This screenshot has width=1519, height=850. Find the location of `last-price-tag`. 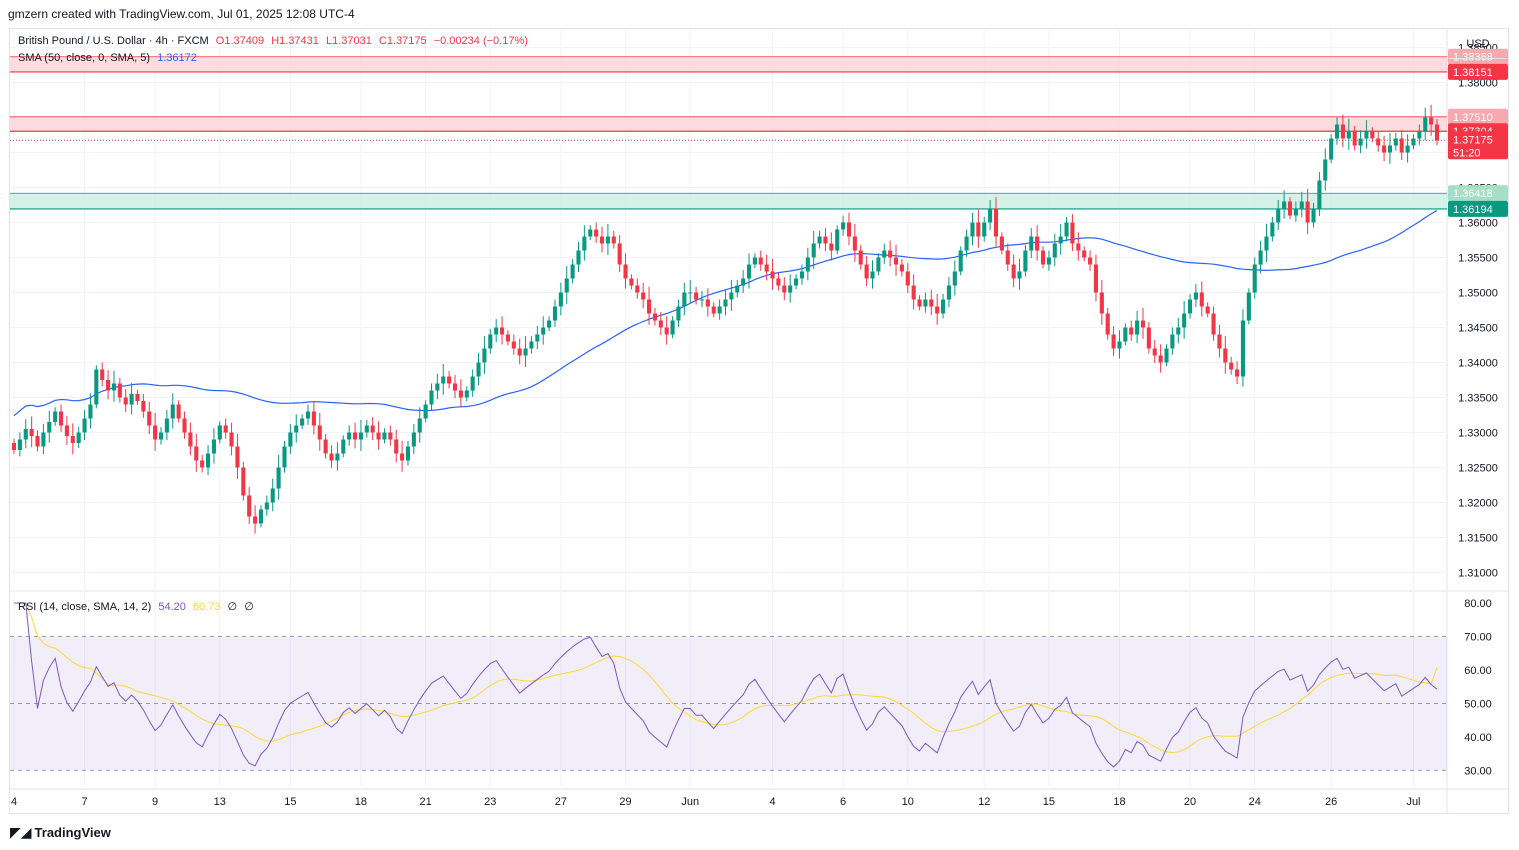

last-price-tag is located at coordinates (1478, 145).